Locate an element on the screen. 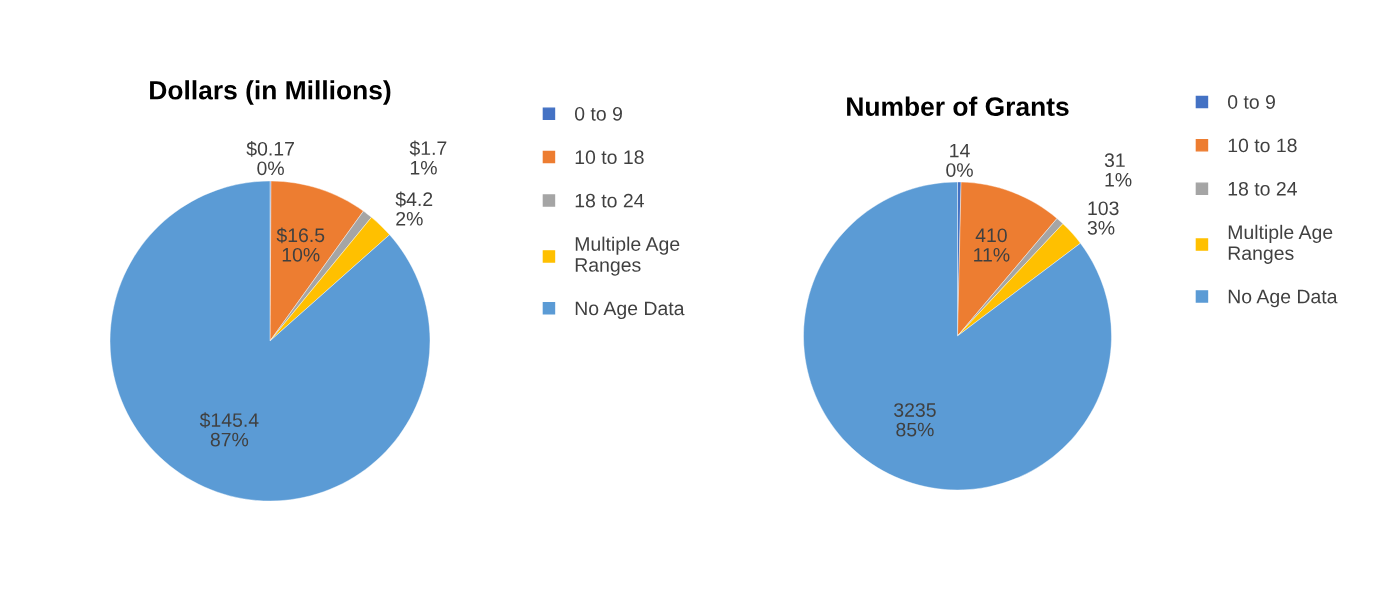 The image size is (1395, 591). chart-title: Dollars (in Millions) is located at coordinates (270, 92).